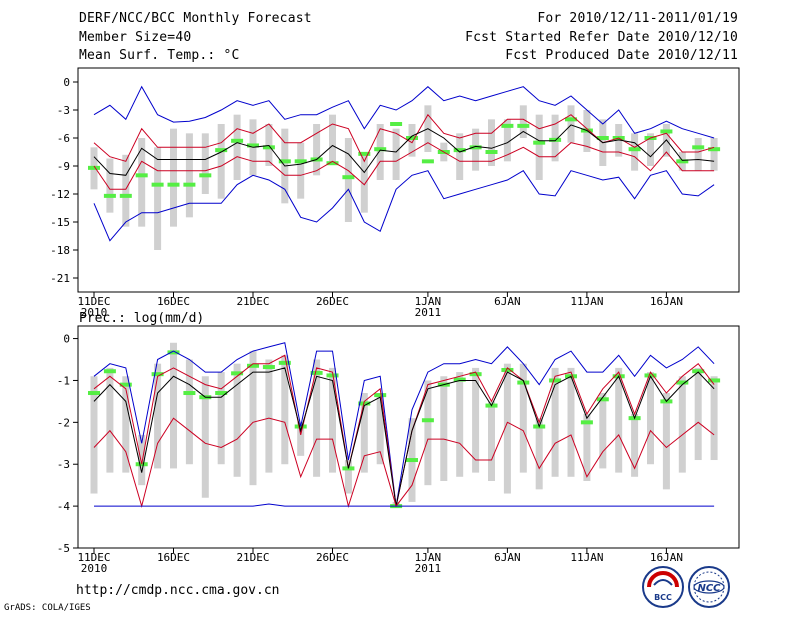  What do you see at coordinates (47, 608) in the screenshot?
I see `grads-credit: GrADS: COLA/IGES` at bounding box center [47, 608].